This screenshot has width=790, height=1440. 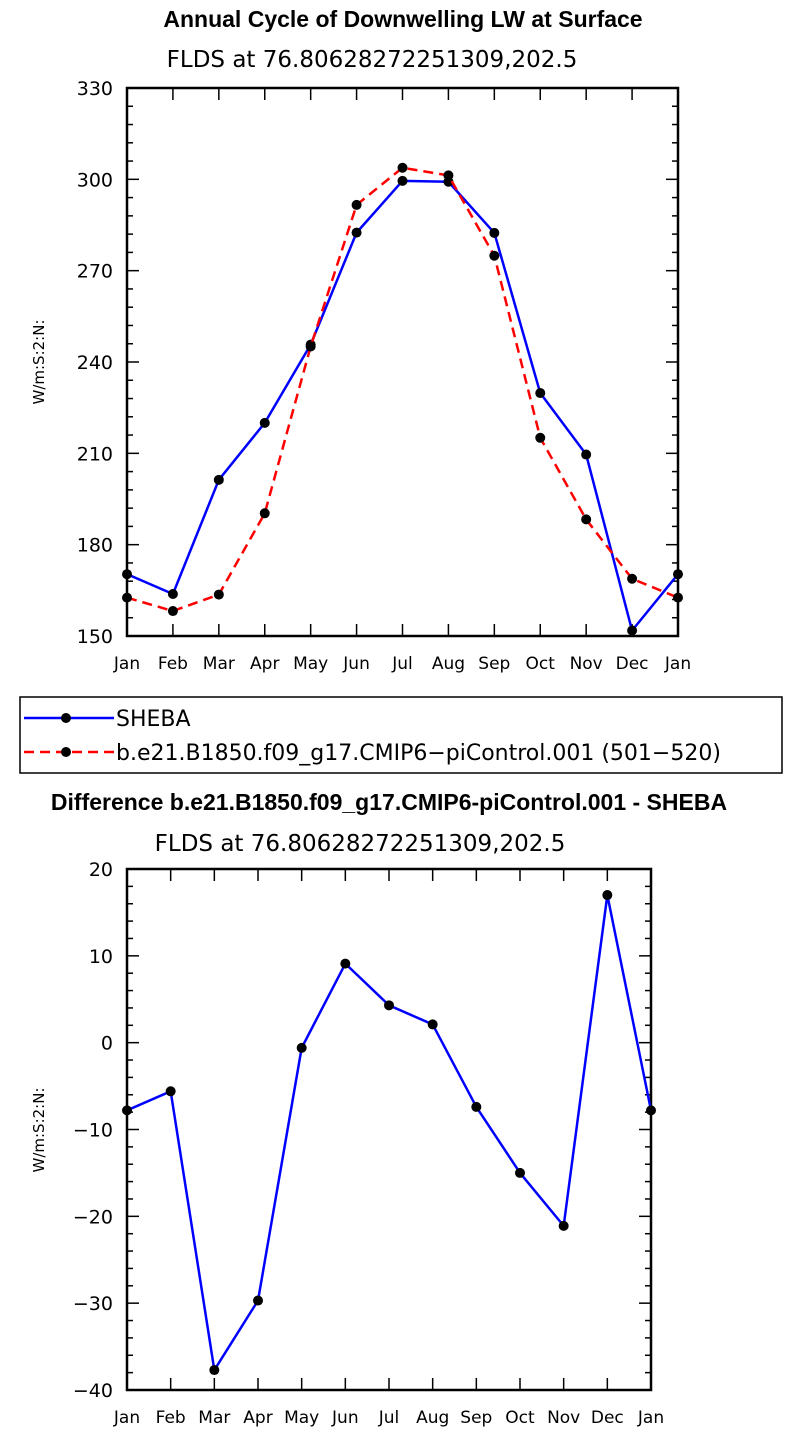 What do you see at coordinates (93, 1391) in the screenshot?
I see `y-tick-label: −40` at bounding box center [93, 1391].